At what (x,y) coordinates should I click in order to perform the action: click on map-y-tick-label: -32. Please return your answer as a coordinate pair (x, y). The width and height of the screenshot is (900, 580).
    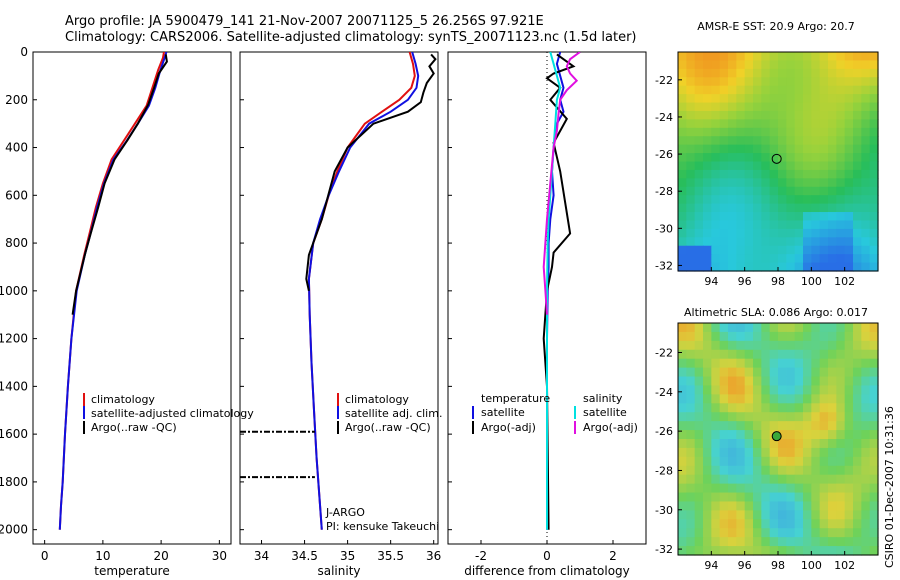
    Looking at the image, I should click on (664, 549).